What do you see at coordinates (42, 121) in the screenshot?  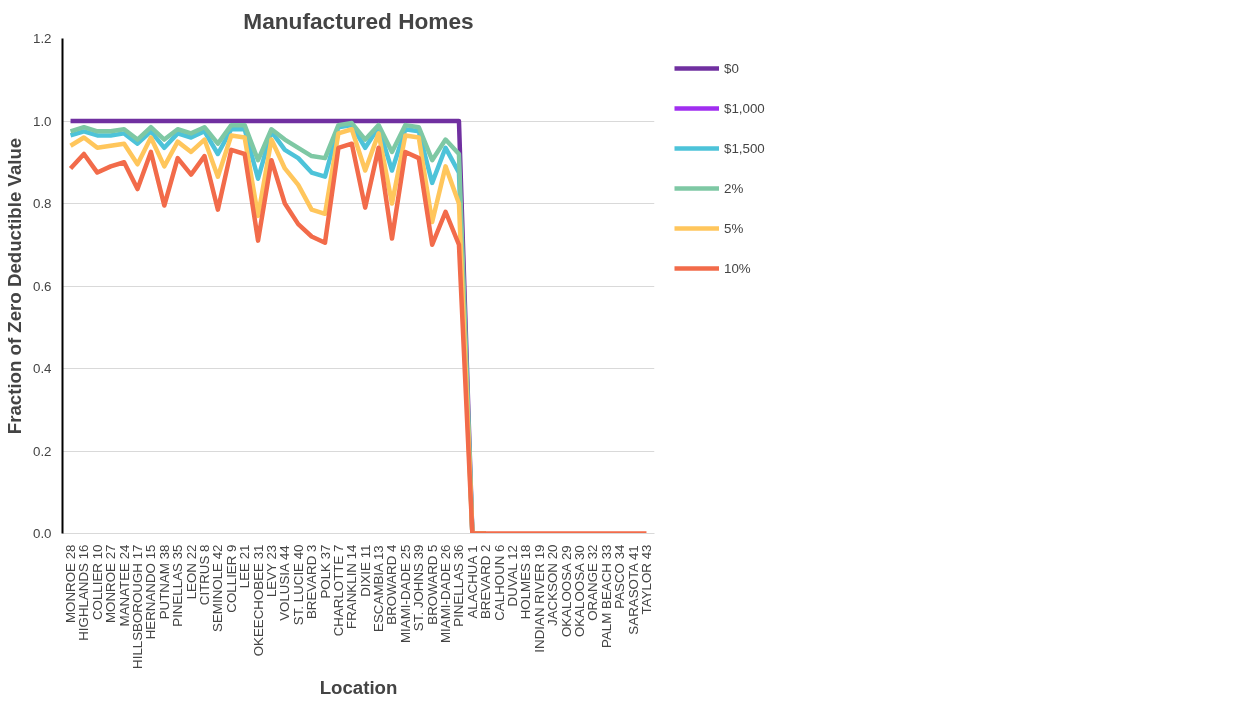 I see `y-tick-label: 1.0` at bounding box center [42, 121].